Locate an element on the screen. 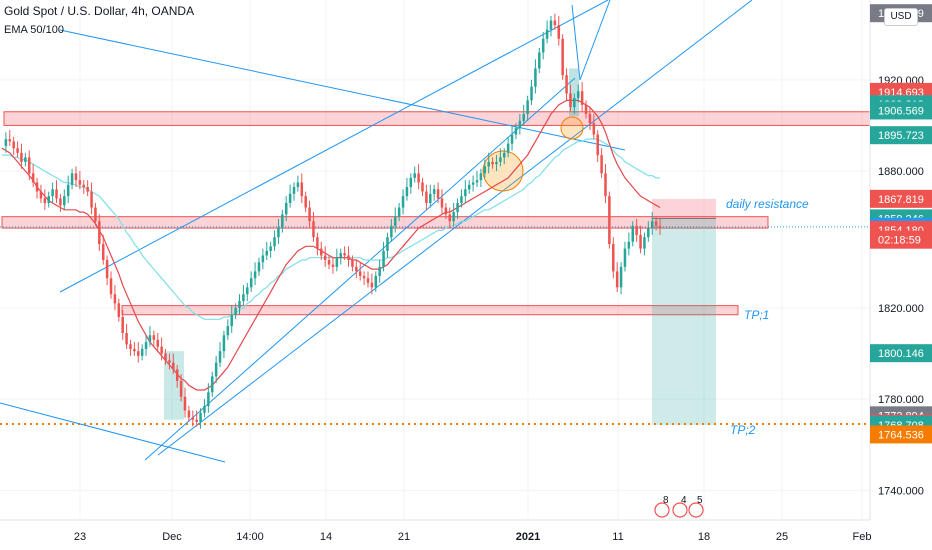  event-marker-label-0: 8 is located at coordinates (666, 500).